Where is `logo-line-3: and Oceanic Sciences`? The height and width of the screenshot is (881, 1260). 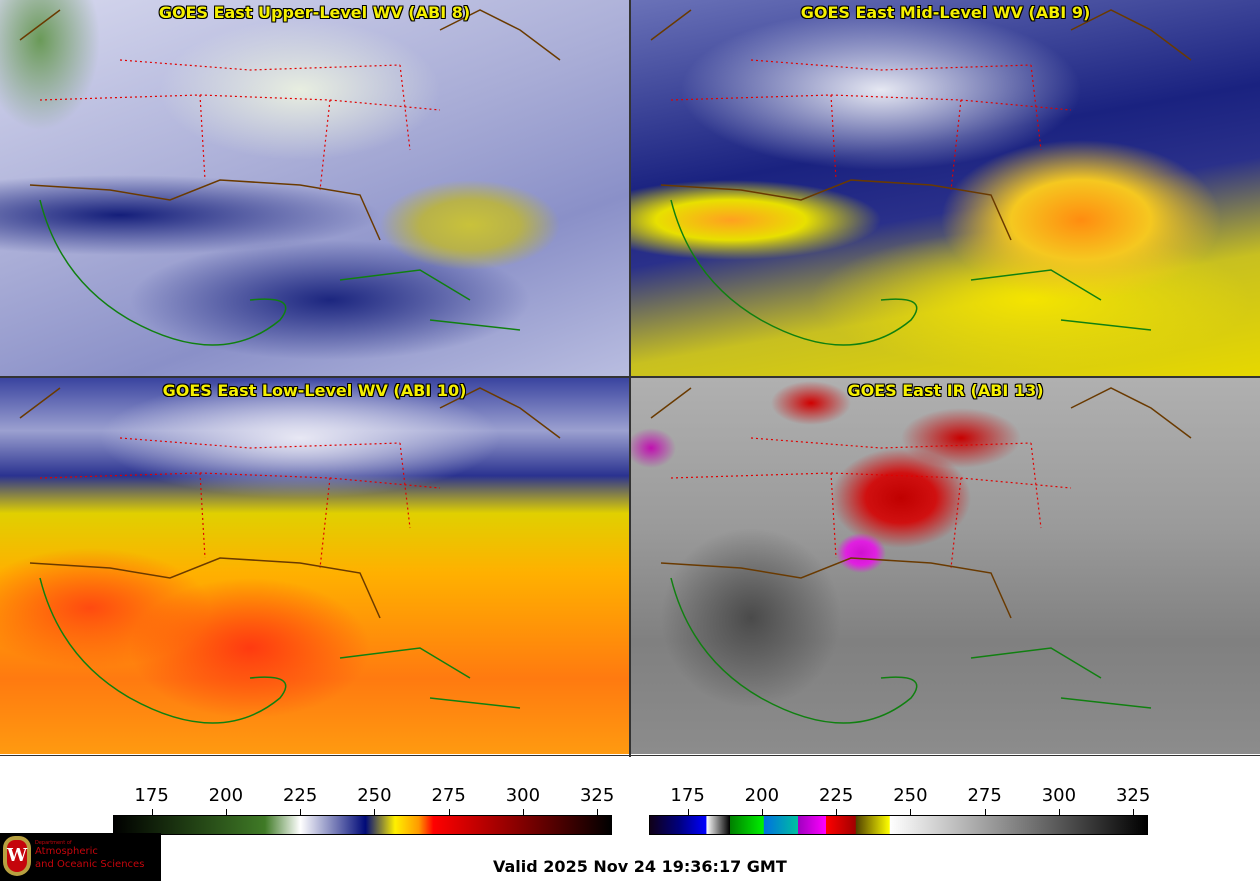
logo-line-3: and Oceanic Sciences is located at coordinates (90, 864).